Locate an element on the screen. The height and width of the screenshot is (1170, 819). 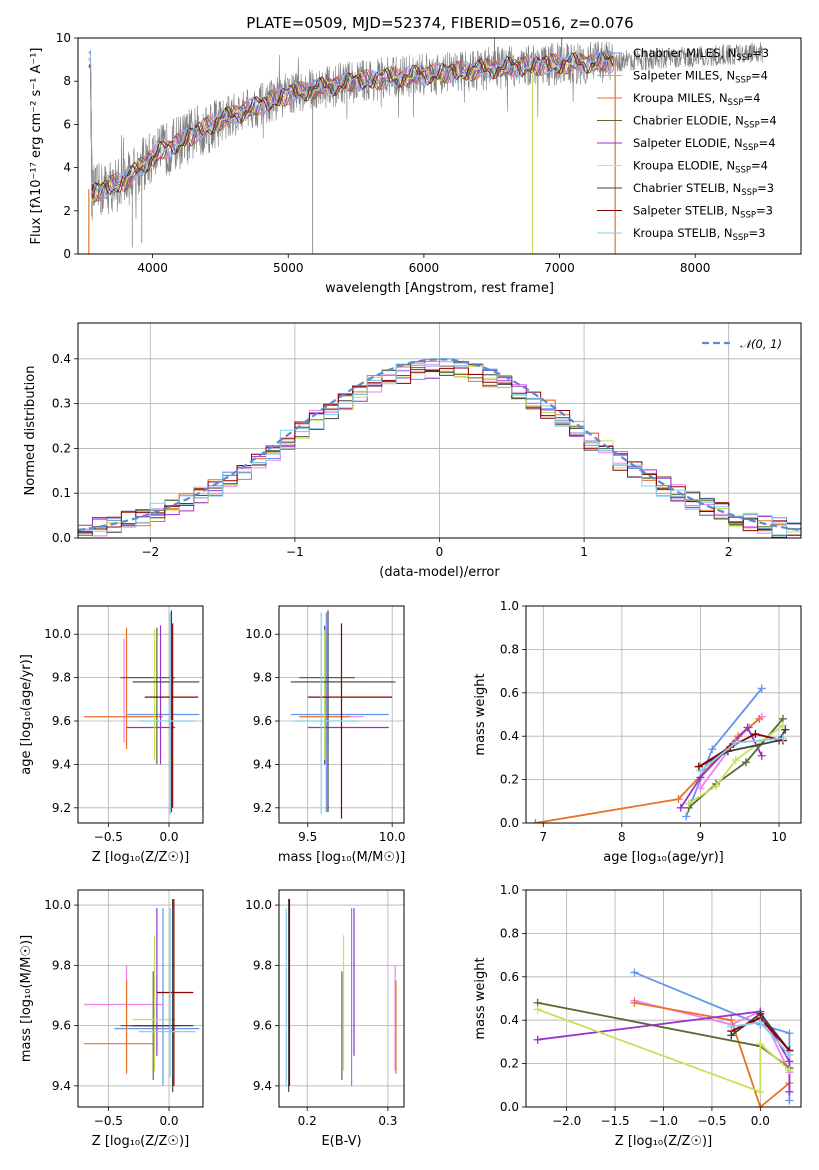
x-axis-label: wavelength [Angstrom, rest frame] is located at coordinates (439, 288).